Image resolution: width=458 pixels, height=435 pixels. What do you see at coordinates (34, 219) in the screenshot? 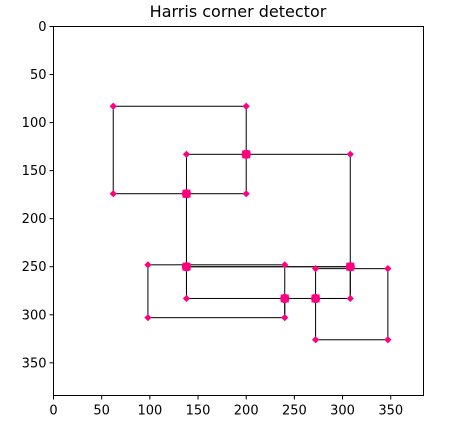
I see `y-tick-label-200: 200` at bounding box center [34, 219].